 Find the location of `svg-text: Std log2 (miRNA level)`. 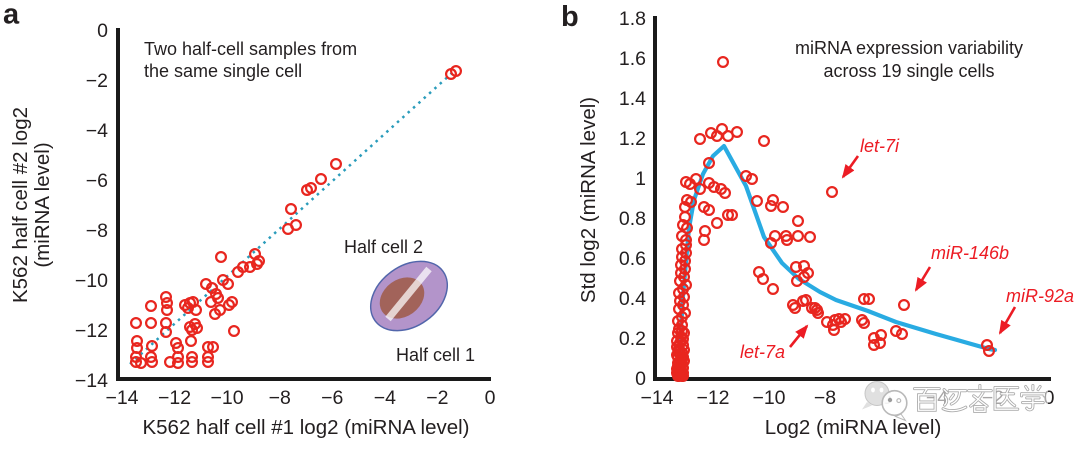

svg-text: Std log2 (miRNA level) is located at coordinates (588, 200).